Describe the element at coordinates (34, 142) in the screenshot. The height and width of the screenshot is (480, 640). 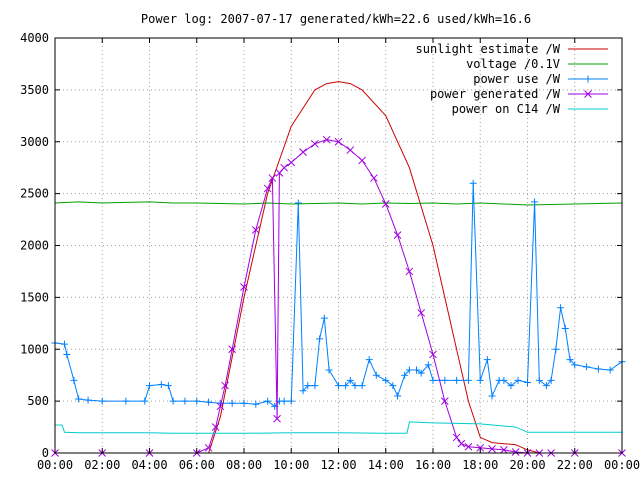
I see `y-tick-label: 3000` at that location.